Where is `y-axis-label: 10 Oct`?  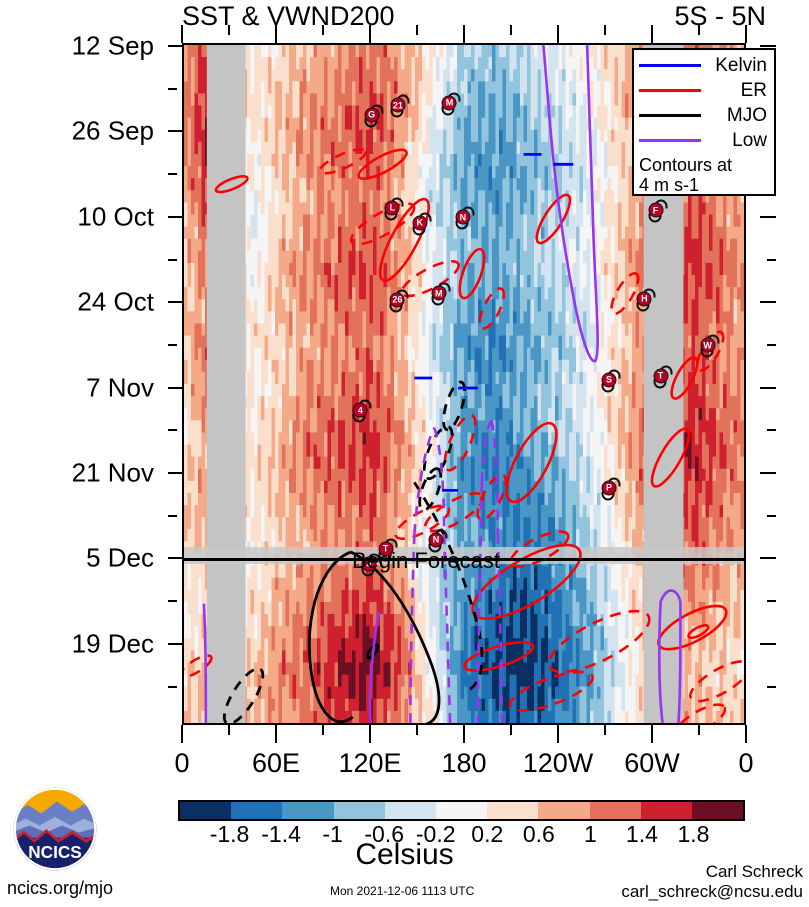
y-axis-label: 10 Oct is located at coordinates (115, 216).